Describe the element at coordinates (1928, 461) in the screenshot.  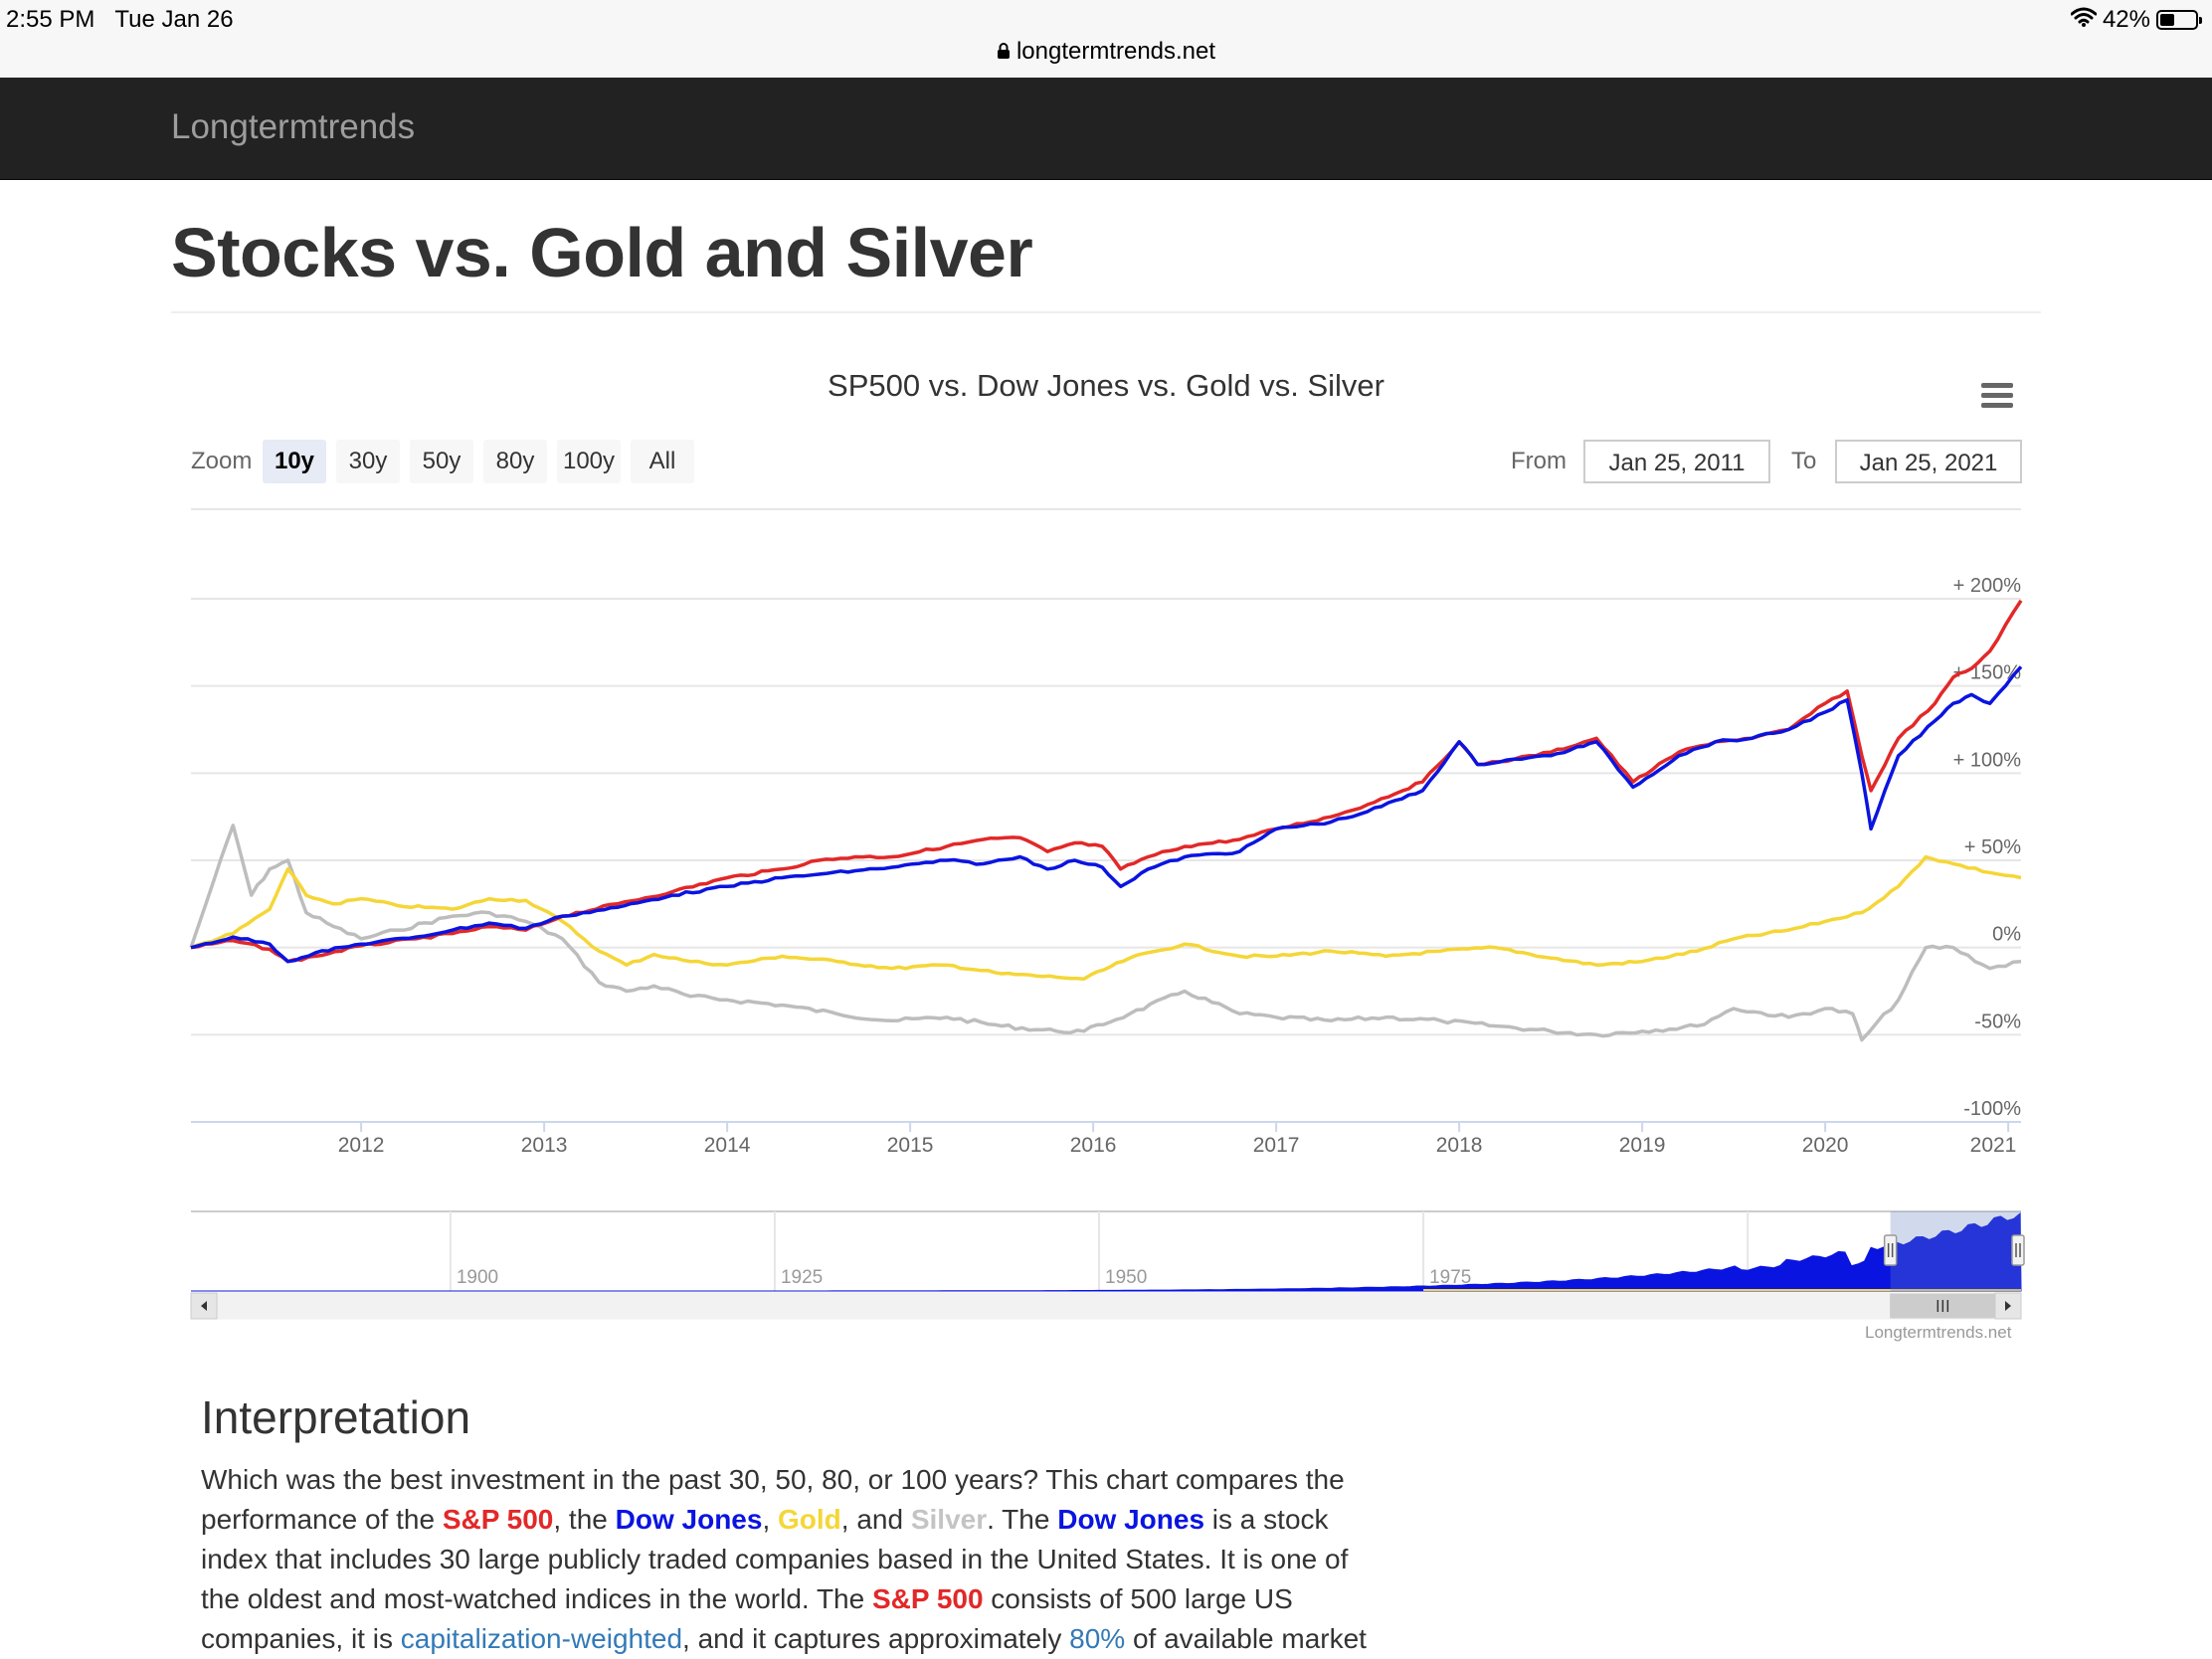
I see `to-date-input: Jan 25, 2021` at that location.